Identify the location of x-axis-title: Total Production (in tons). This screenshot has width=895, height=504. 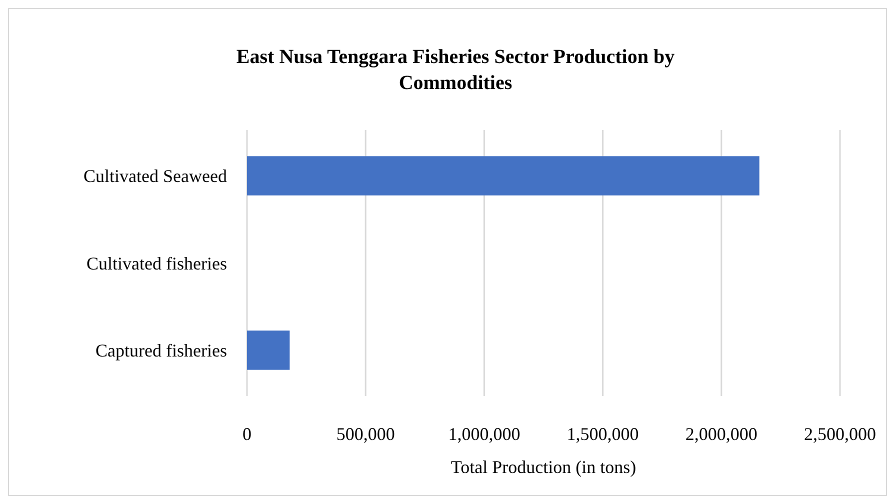
(543, 467).